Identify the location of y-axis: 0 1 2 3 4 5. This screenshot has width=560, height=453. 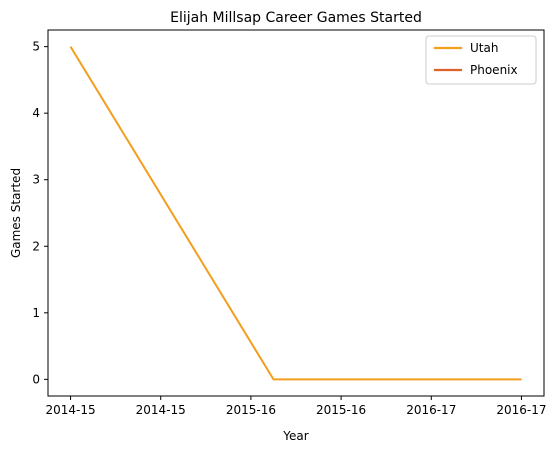
(40, 213).